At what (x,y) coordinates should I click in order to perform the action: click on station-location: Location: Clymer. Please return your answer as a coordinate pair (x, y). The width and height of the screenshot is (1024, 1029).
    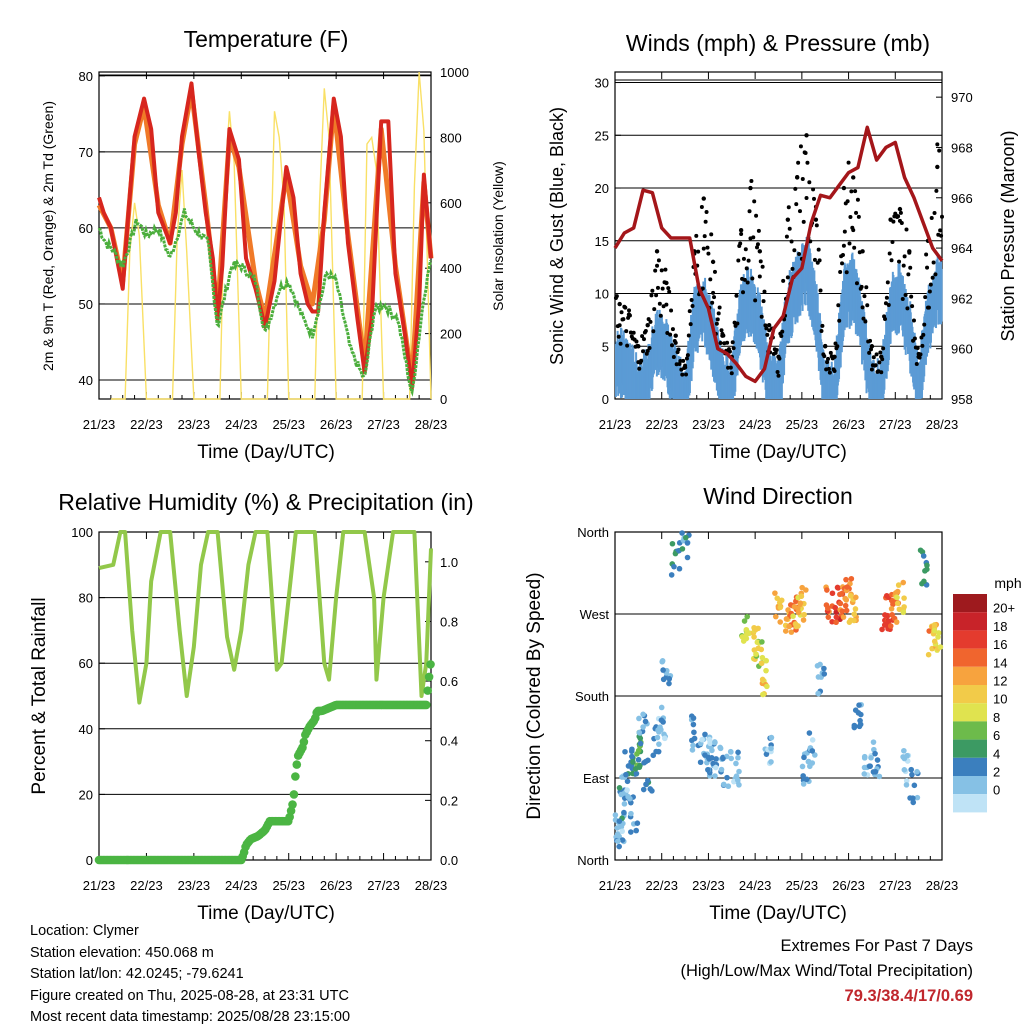
    Looking at the image, I should click on (84, 931).